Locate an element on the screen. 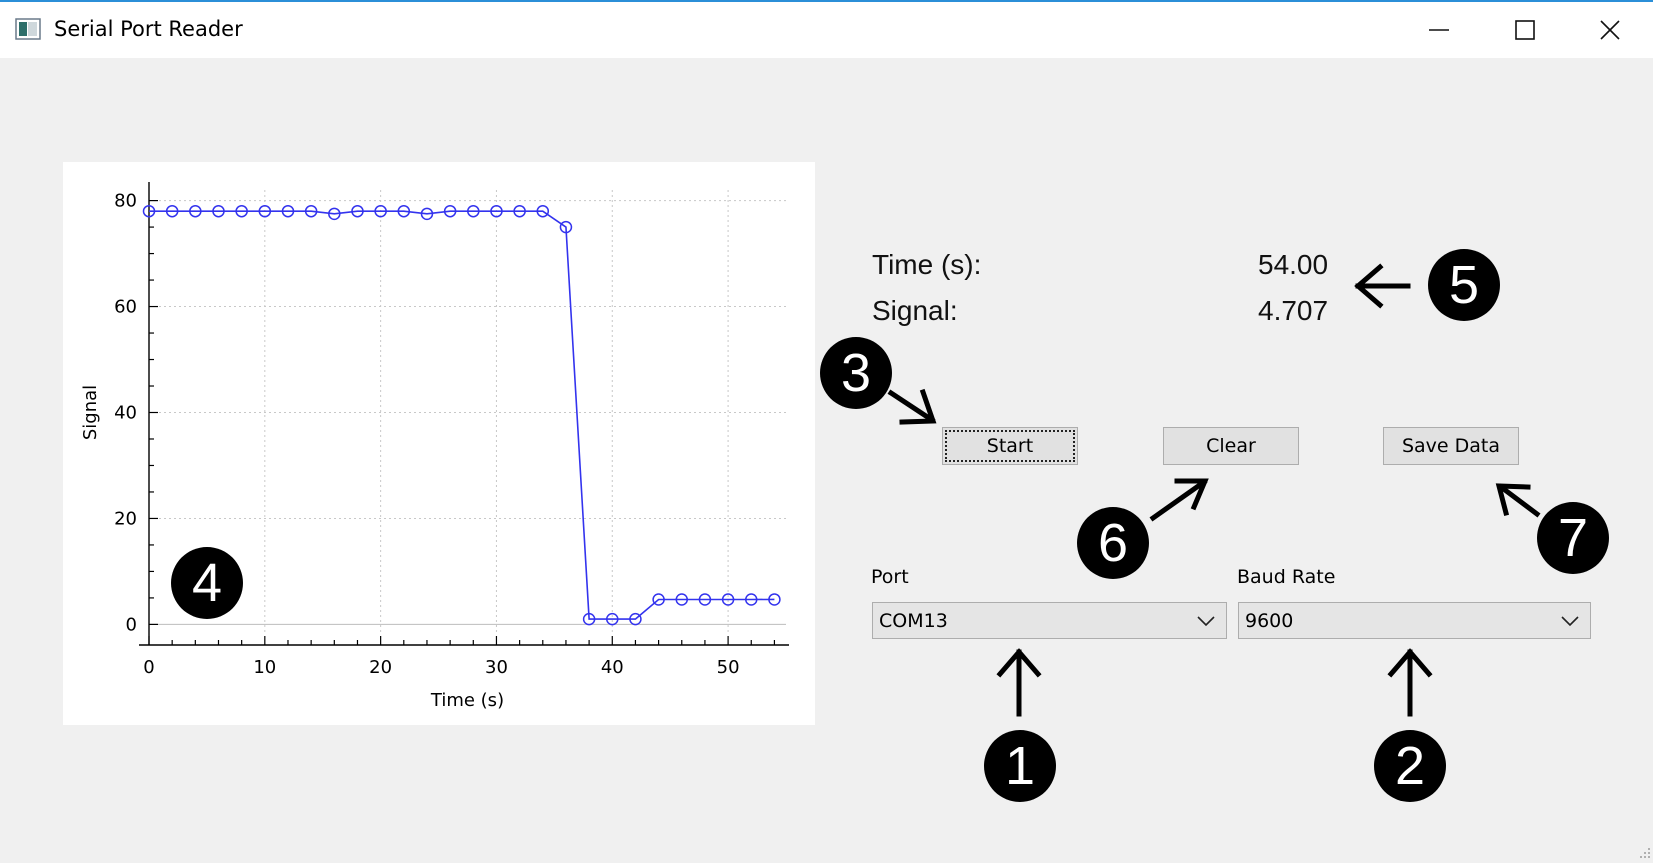 Image resolution: width=1653 pixels, height=863 pixels. y-axis-label: Signal is located at coordinates (90, 412).